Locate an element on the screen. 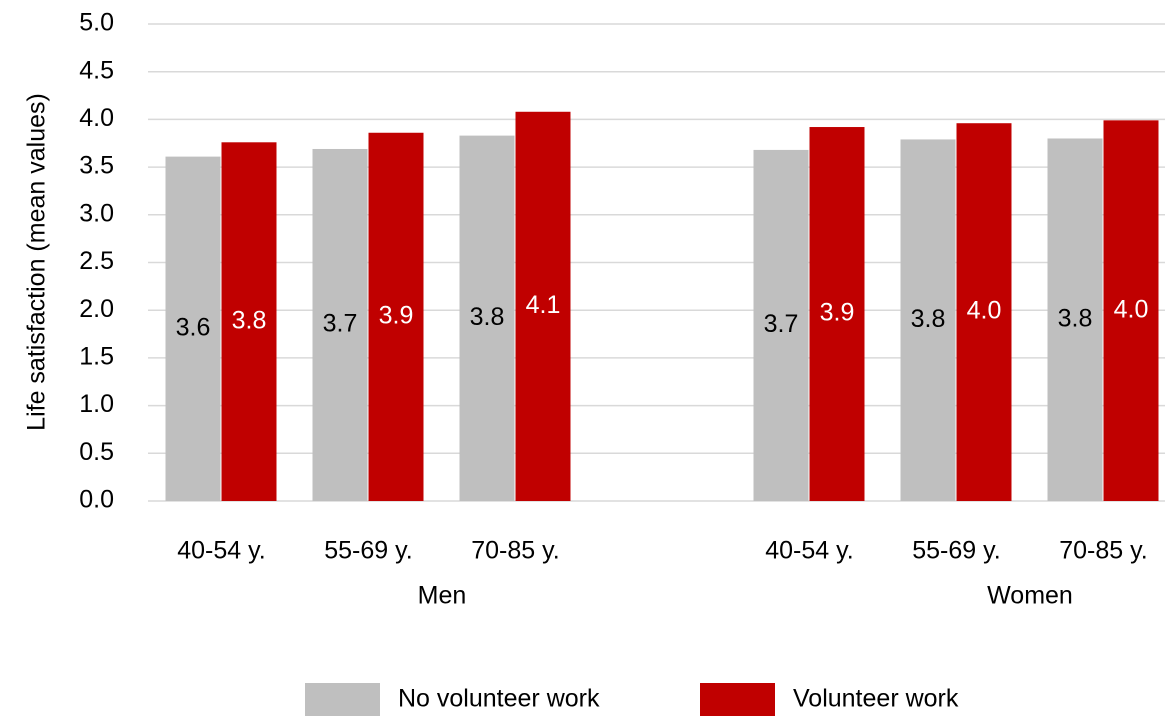  y-tick-label: 1.0 is located at coordinates (96, 404).